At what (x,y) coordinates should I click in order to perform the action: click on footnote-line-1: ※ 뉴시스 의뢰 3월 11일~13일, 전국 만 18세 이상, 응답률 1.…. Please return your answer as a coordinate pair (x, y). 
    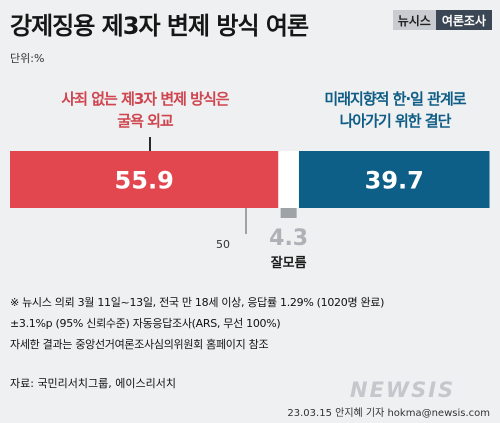
    Looking at the image, I should click on (197, 302).